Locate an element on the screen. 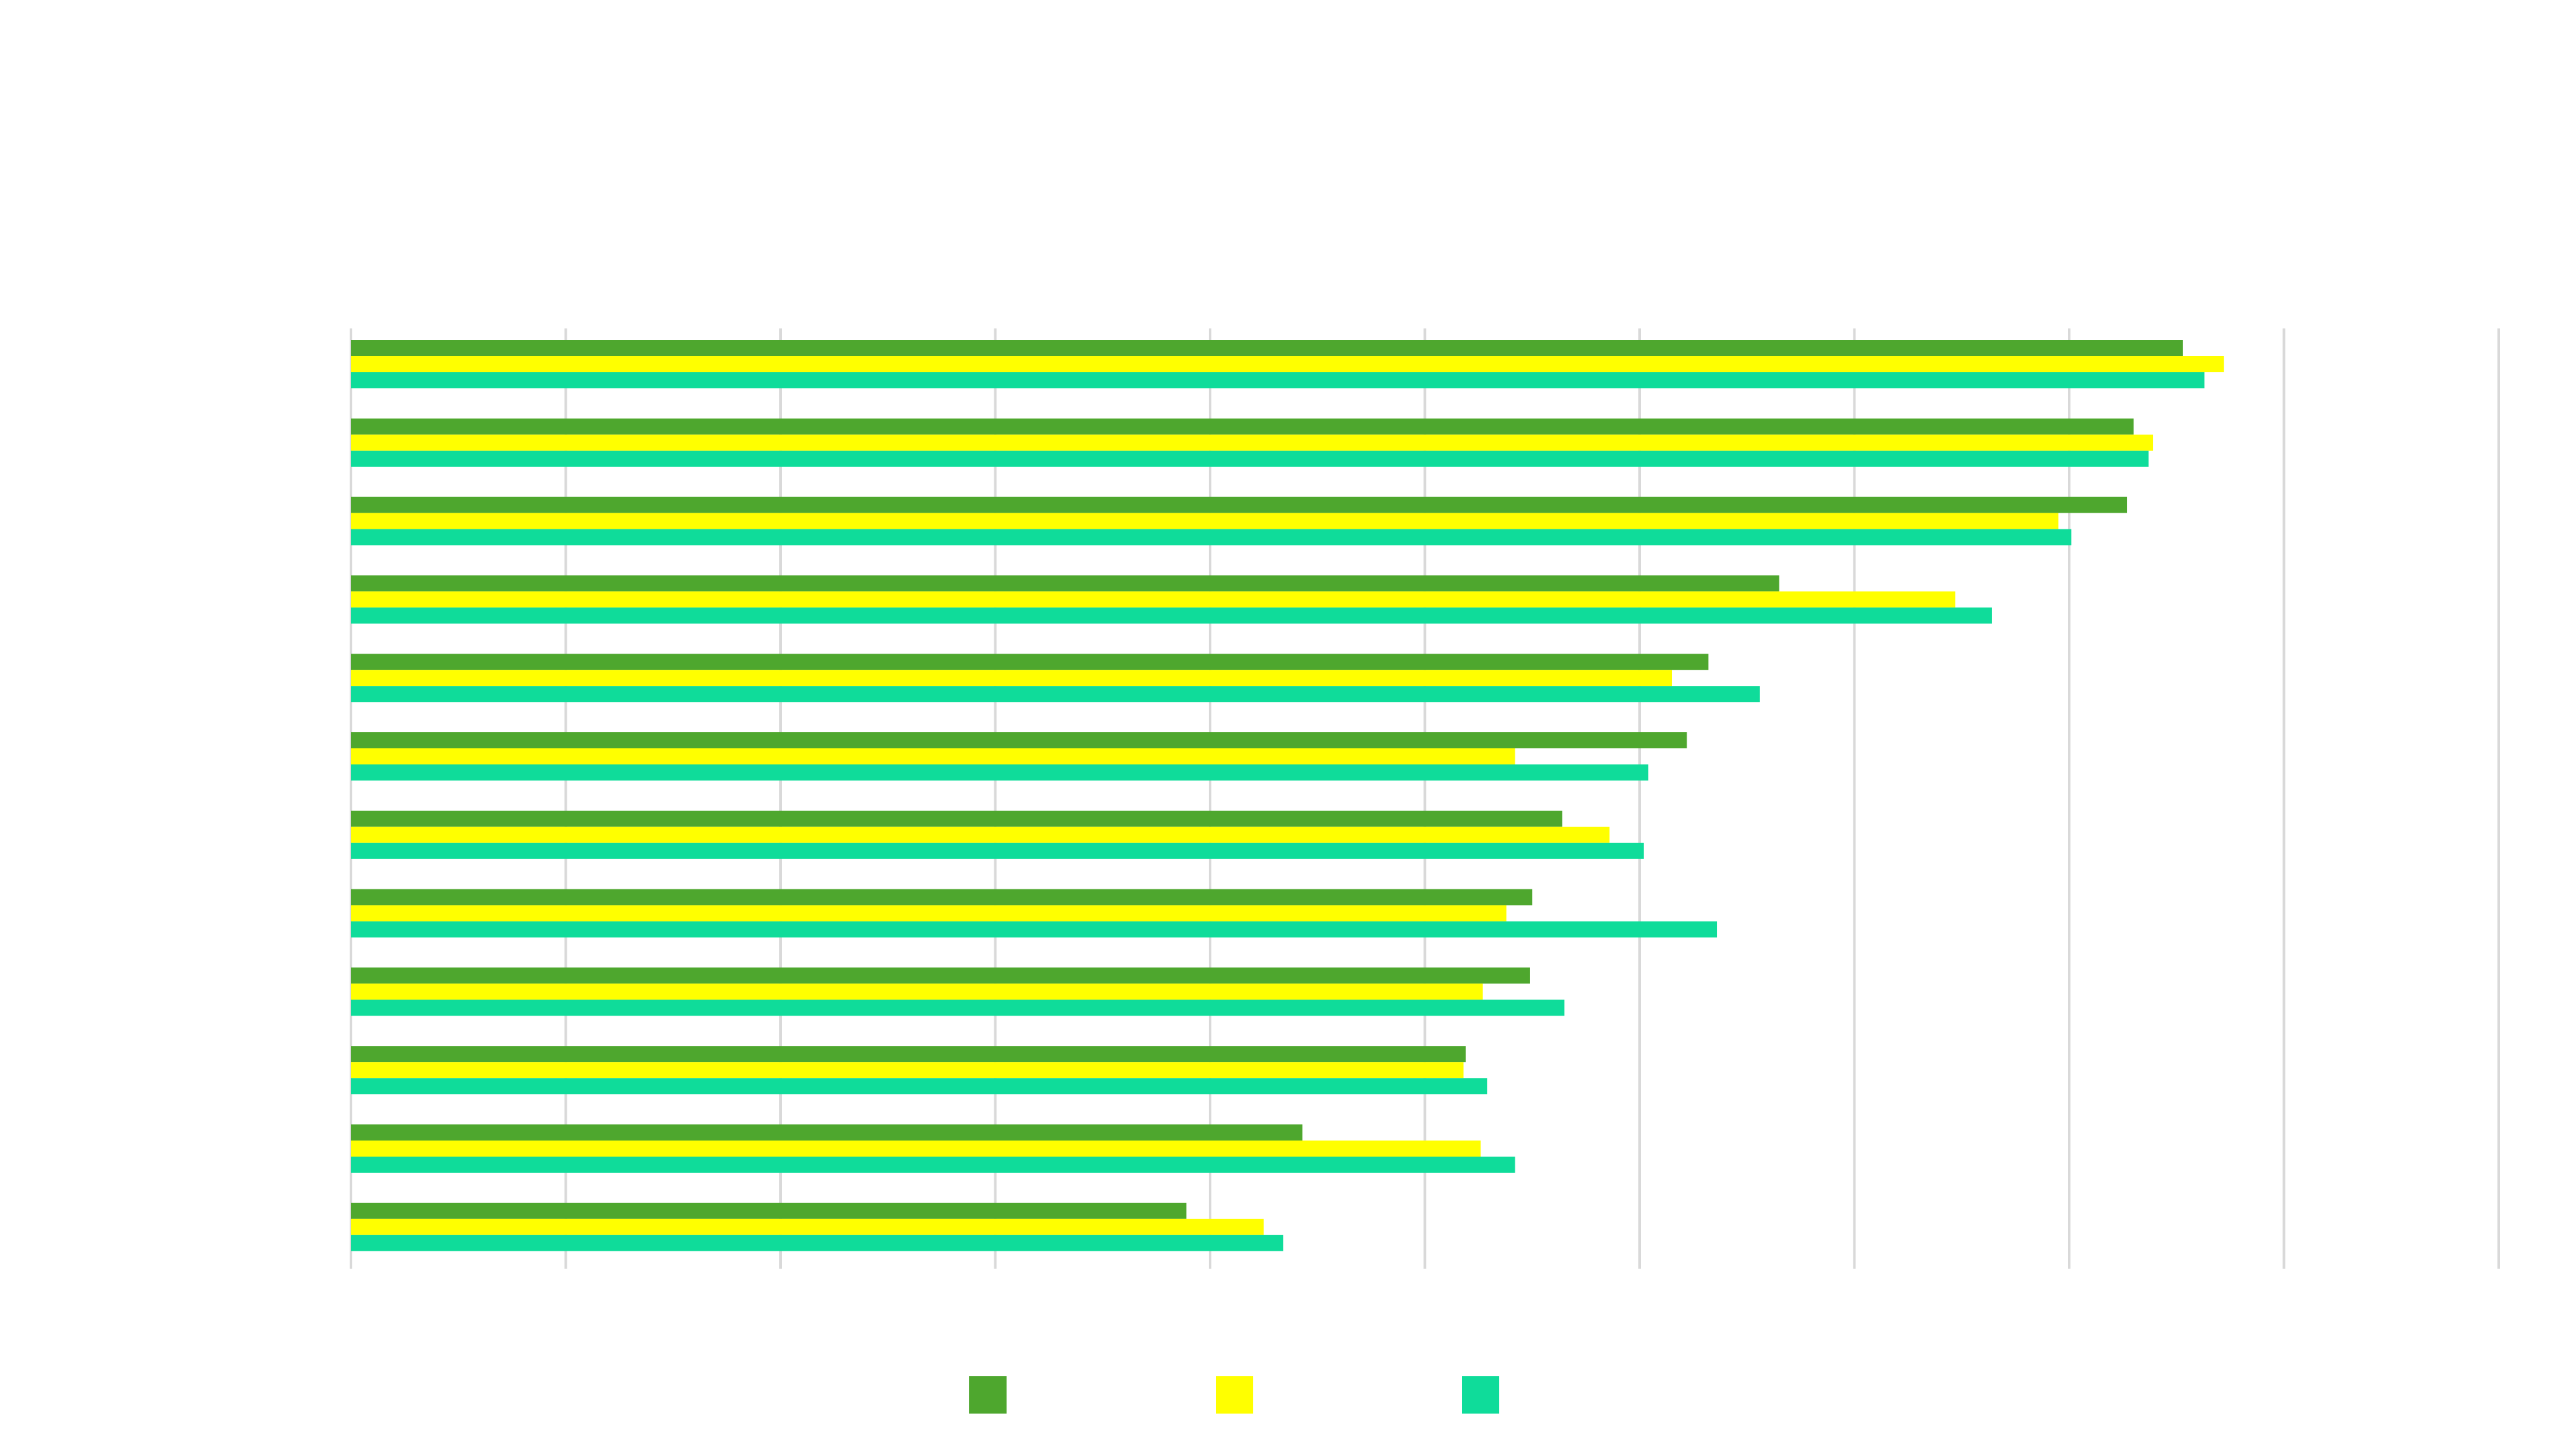 This screenshot has height=1449, width=2576. bar-s1-c7 is located at coordinates (956, 818).